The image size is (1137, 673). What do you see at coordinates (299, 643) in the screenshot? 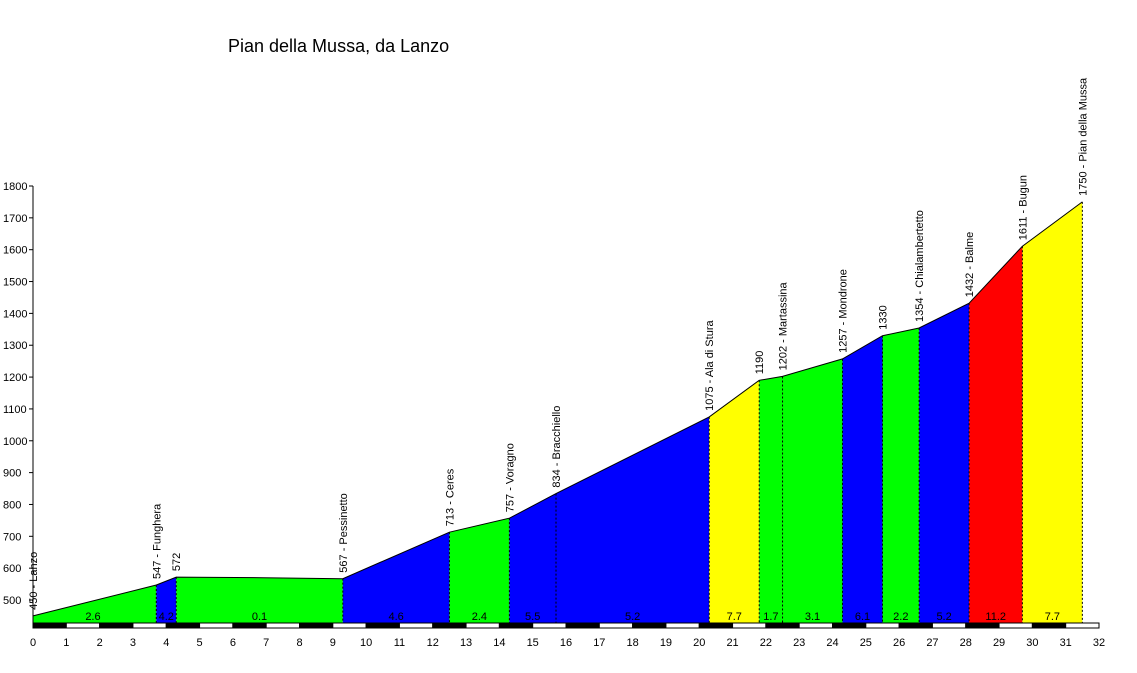
I see `x-tick-label: 8` at bounding box center [299, 643].